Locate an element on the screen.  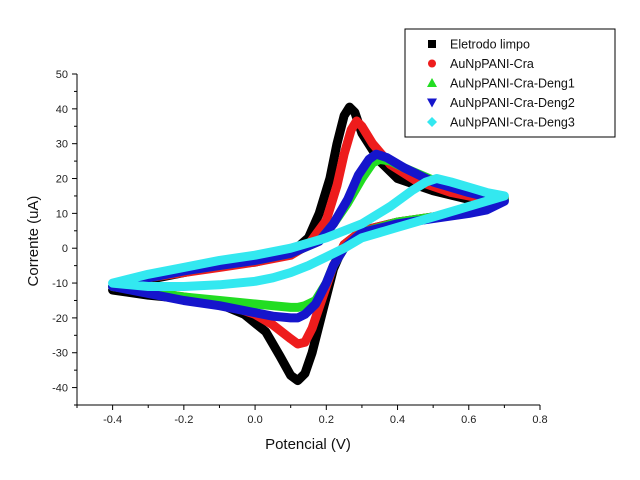
x-tick-label: 0.2 is located at coordinates (326, 420).